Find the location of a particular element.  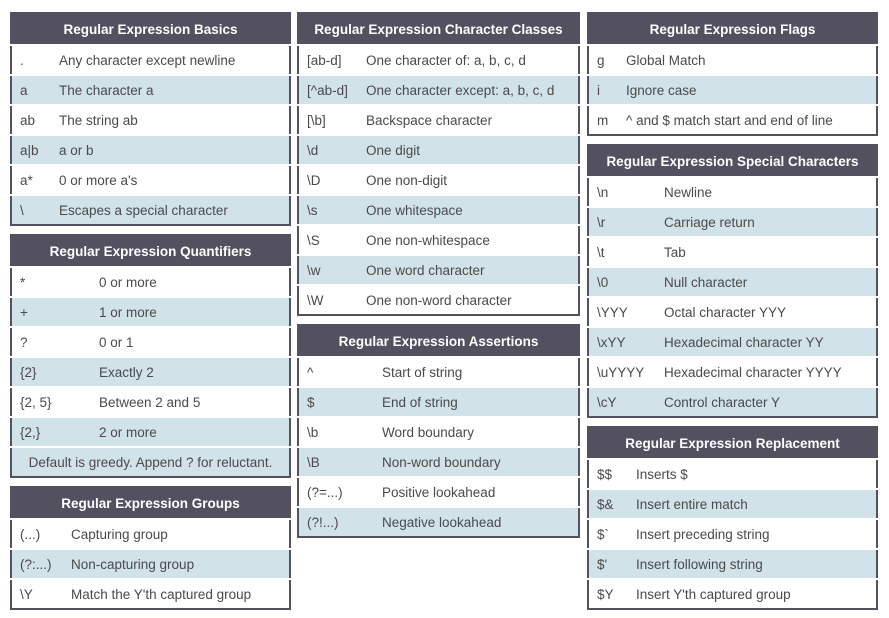

table-row: \xYY Hexadecimal character YY is located at coordinates (732, 341).